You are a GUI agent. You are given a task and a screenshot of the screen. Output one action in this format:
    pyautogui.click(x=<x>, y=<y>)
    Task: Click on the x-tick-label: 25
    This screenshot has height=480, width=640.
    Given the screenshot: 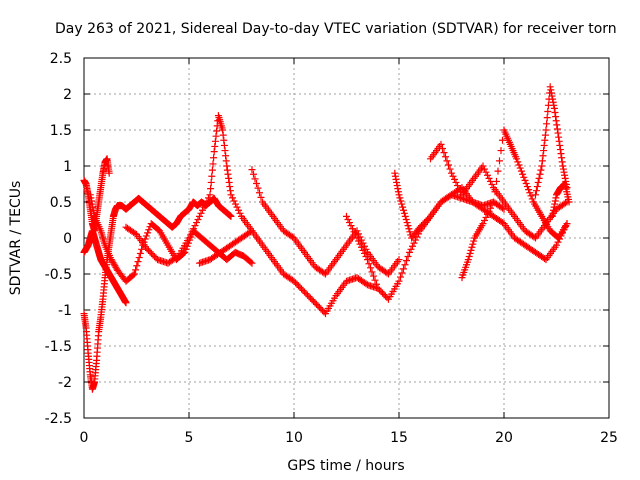 What is the action you would take?
    pyautogui.click(x=609, y=438)
    